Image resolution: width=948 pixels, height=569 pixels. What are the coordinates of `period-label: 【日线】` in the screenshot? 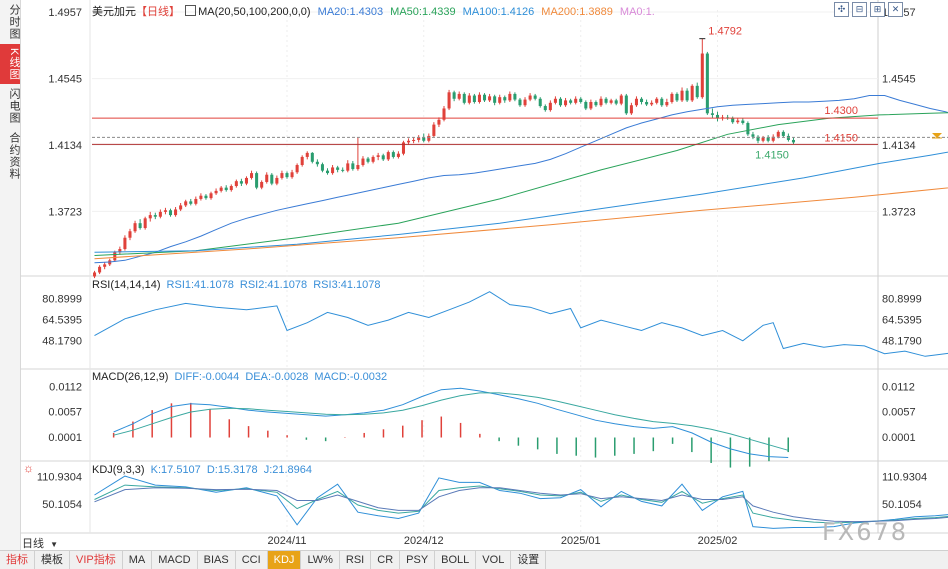 It's located at (158, 12).